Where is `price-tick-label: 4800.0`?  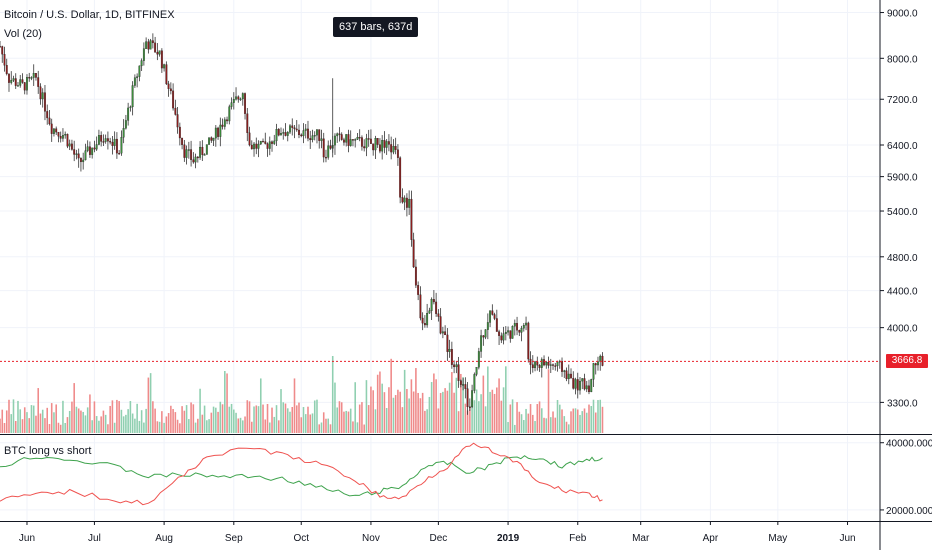 price-tick-label: 4800.0 is located at coordinates (902, 258).